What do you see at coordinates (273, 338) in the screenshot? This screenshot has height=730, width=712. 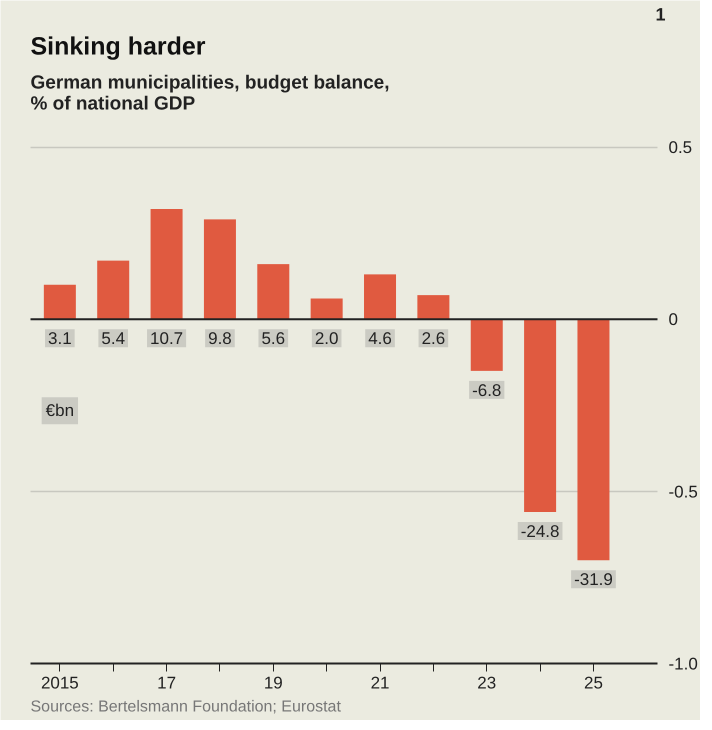 I see `annotation: 5.6` at bounding box center [273, 338].